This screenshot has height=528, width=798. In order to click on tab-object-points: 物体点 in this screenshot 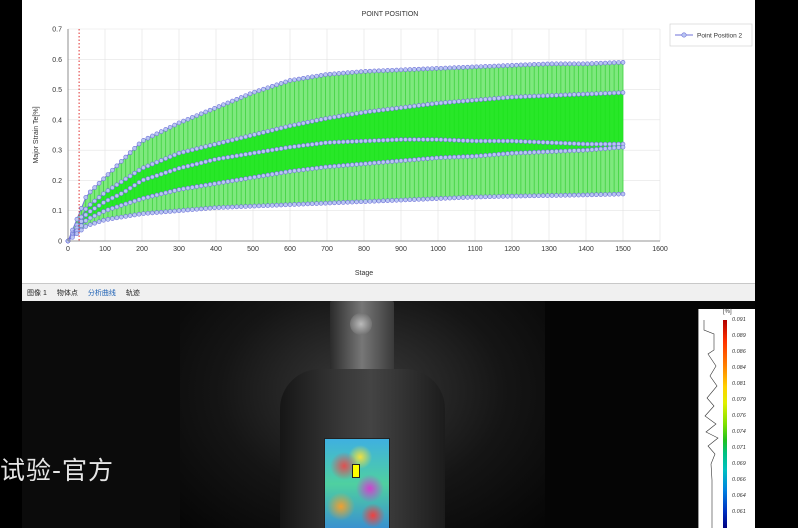, I will do `click(67, 293)`.